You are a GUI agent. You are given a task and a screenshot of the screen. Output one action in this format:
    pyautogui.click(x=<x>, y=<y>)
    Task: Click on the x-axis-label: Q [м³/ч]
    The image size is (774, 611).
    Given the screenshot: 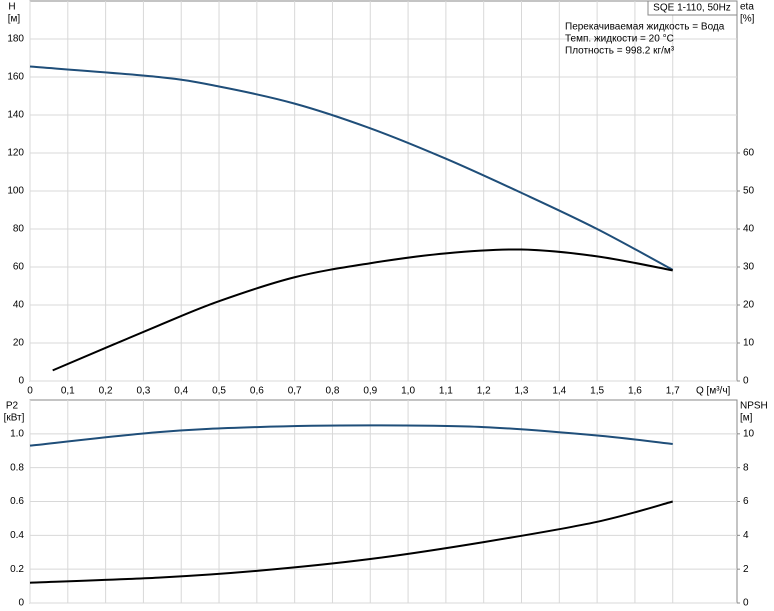 What is the action you would take?
    pyautogui.click(x=713, y=391)
    